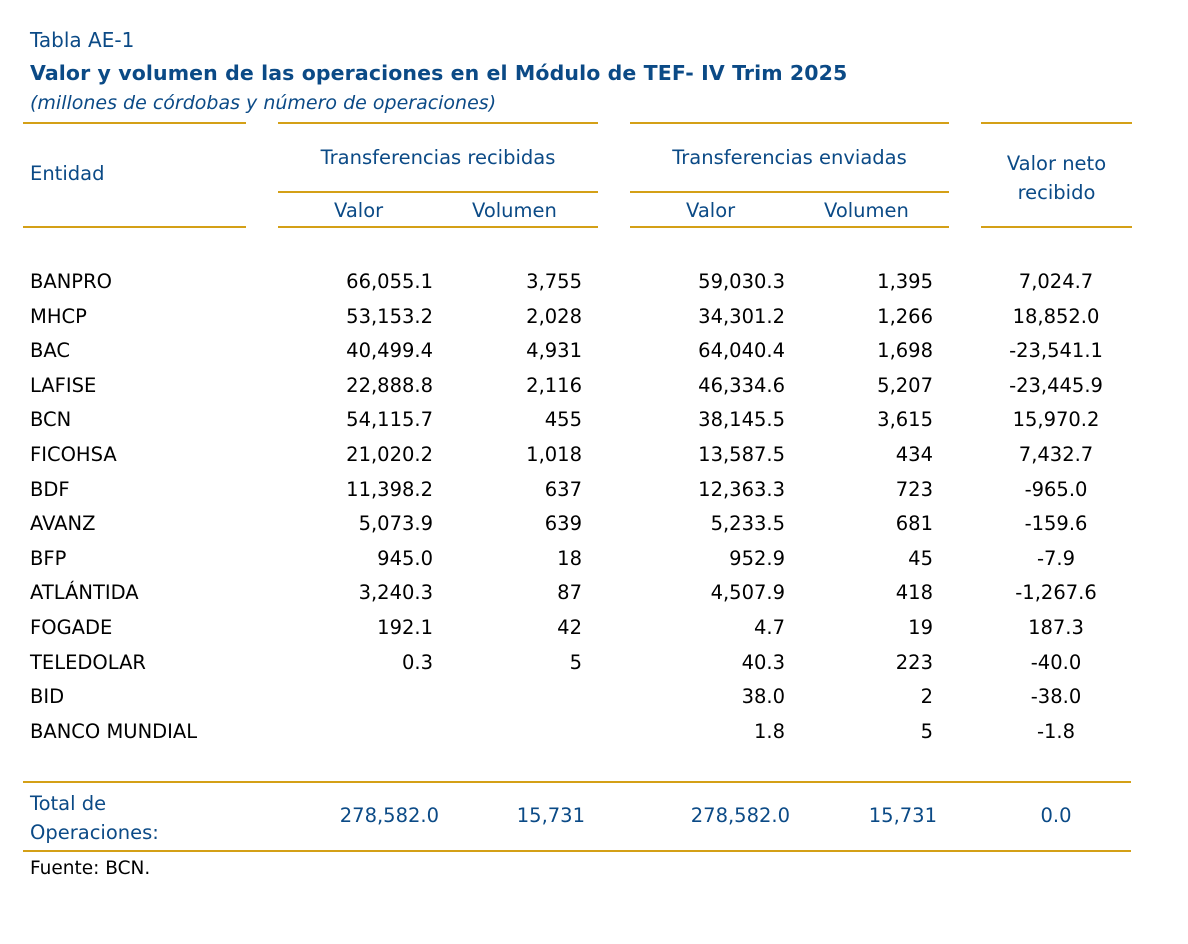 The image size is (1188, 944). What do you see at coordinates (914, 454) in the screenshot?
I see `sent-volume-cell: 434` at bounding box center [914, 454].